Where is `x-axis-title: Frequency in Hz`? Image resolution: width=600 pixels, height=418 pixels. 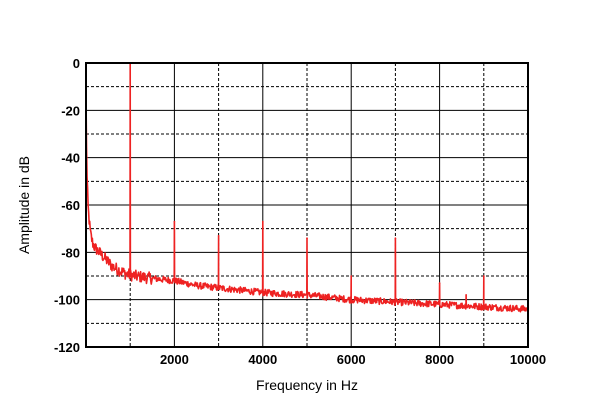
x-axis-title: Frequency in Hz is located at coordinates (307, 385).